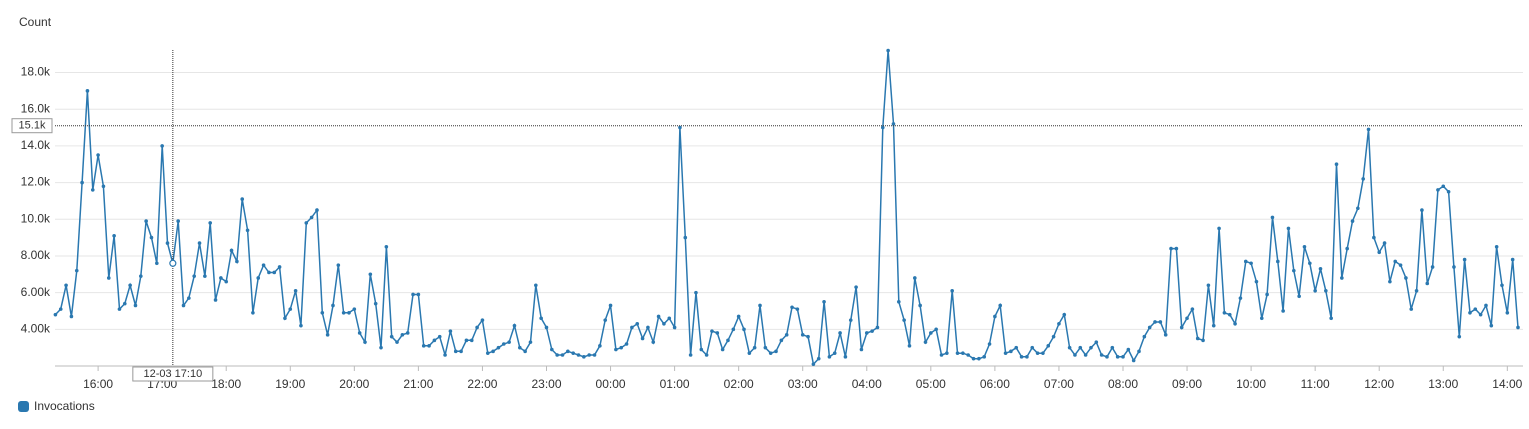 This screenshot has width=1529, height=429. What do you see at coordinates (35, 22) in the screenshot?
I see `y-axis-label: Count` at bounding box center [35, 22].